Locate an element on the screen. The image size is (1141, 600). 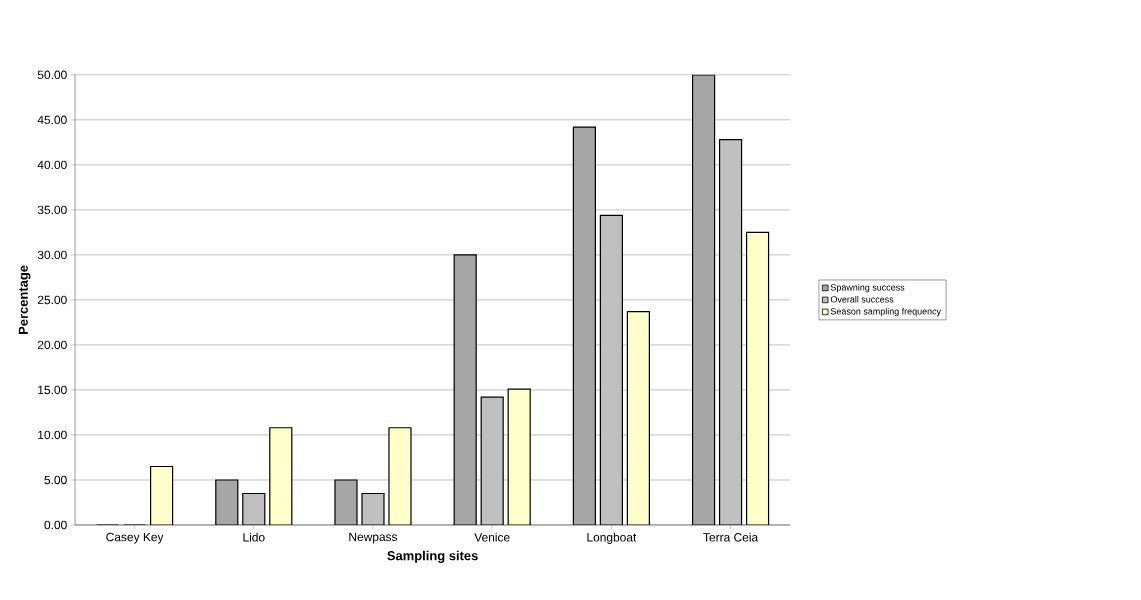
x-tick-label: Lido is located at coordinates (254, 537).